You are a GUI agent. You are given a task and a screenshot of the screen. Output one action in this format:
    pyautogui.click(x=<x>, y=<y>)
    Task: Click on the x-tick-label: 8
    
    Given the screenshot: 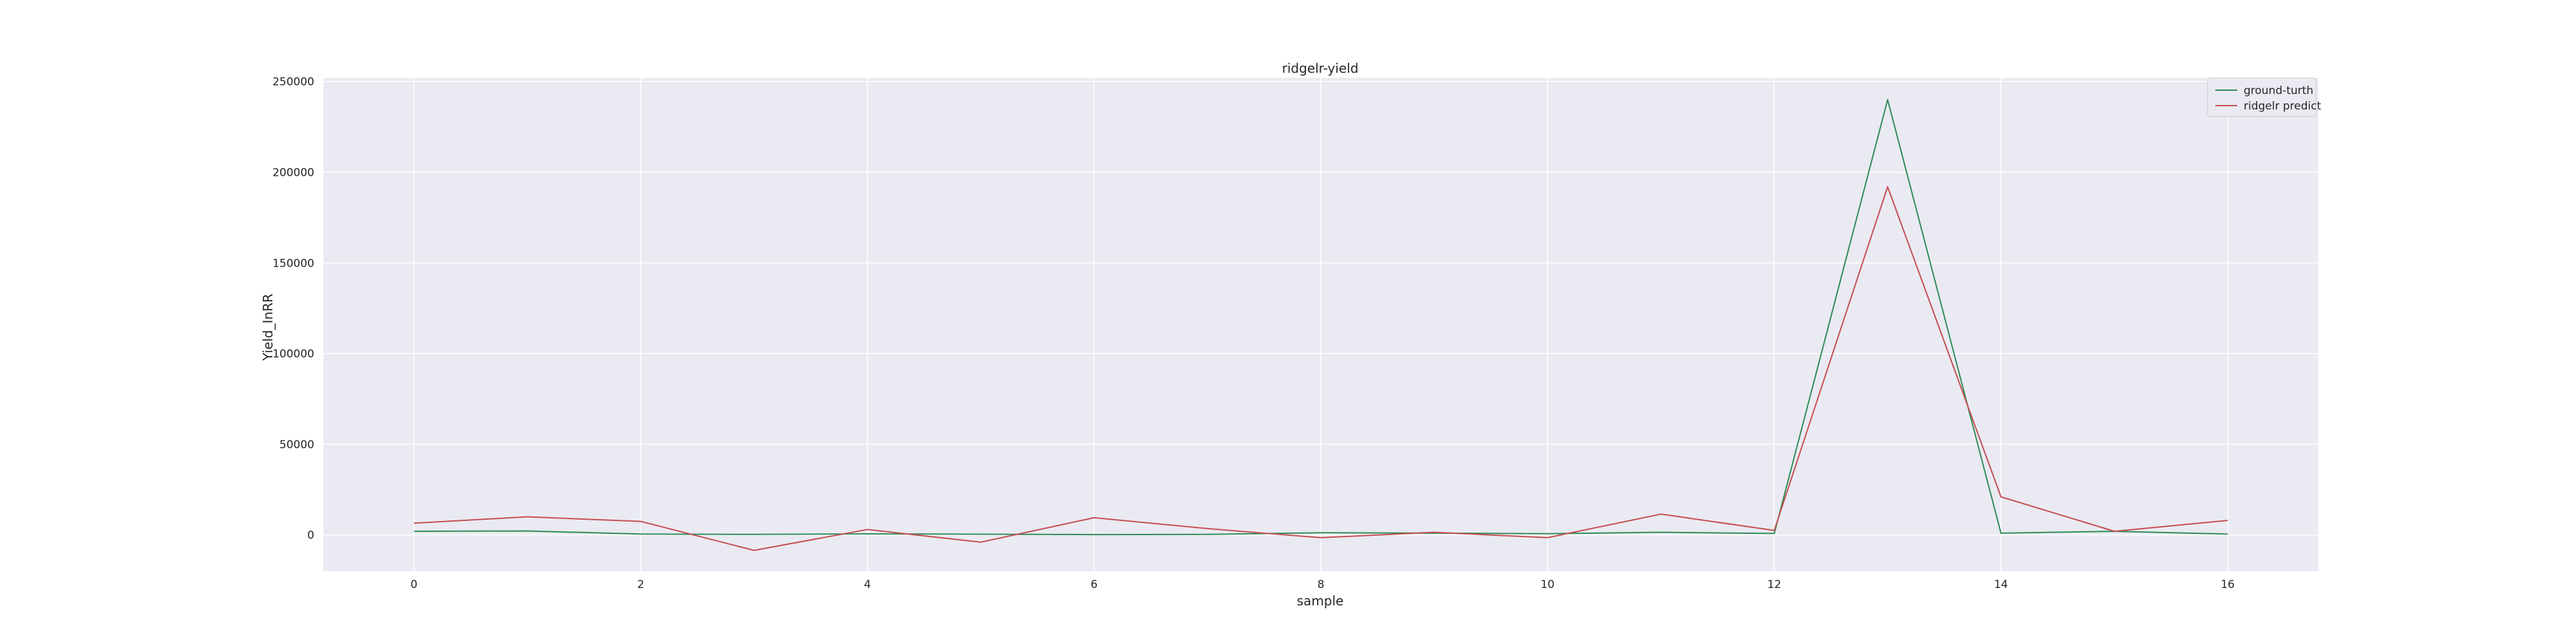 What is the action you would take?
    pyautogui.click(x=1321, y=585)
    